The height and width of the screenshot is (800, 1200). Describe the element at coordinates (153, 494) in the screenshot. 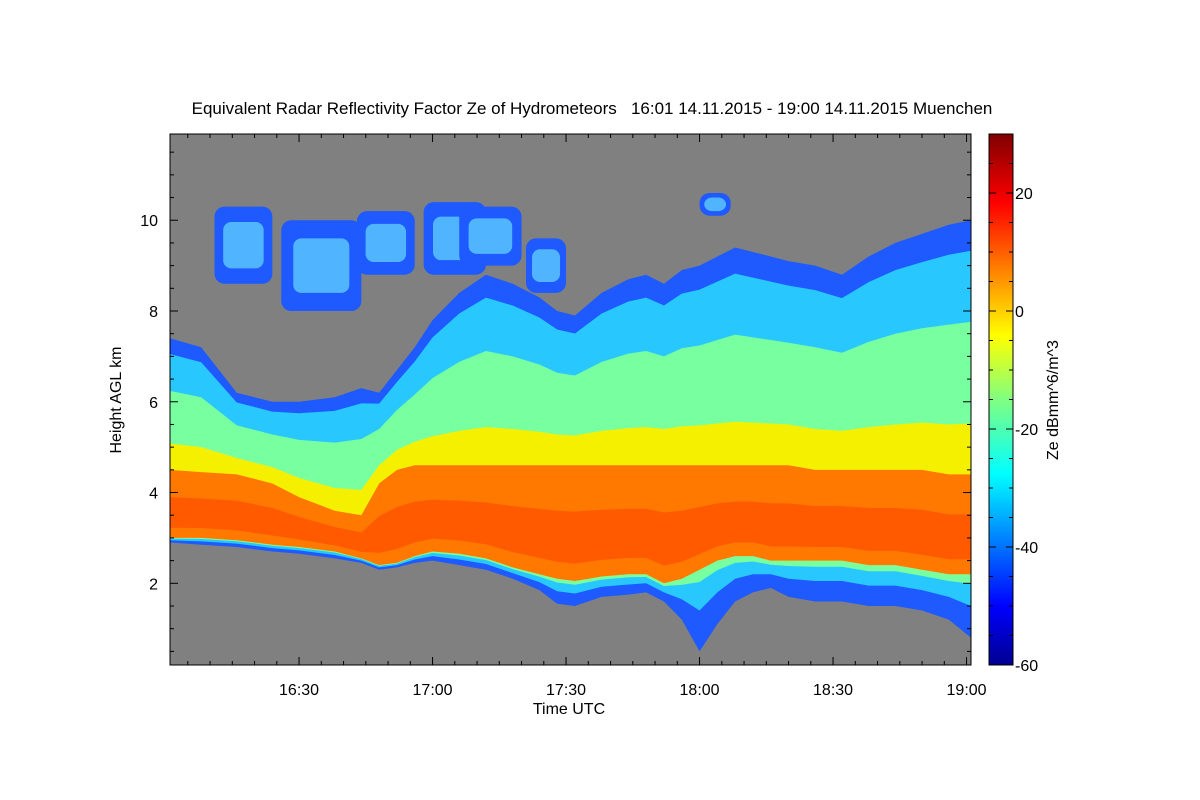

I see `y-tick-label: 4` at that location.